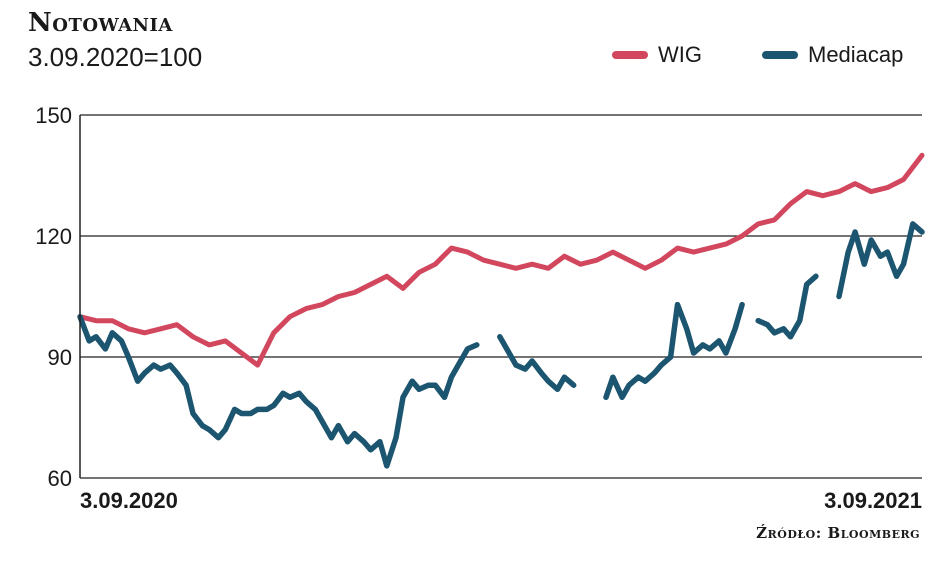 The height and width of the screenshot is (566, 948). Describe the element at coordinates (100, 23) in the screenshot. I see `chart-title: Notowania` at that location.